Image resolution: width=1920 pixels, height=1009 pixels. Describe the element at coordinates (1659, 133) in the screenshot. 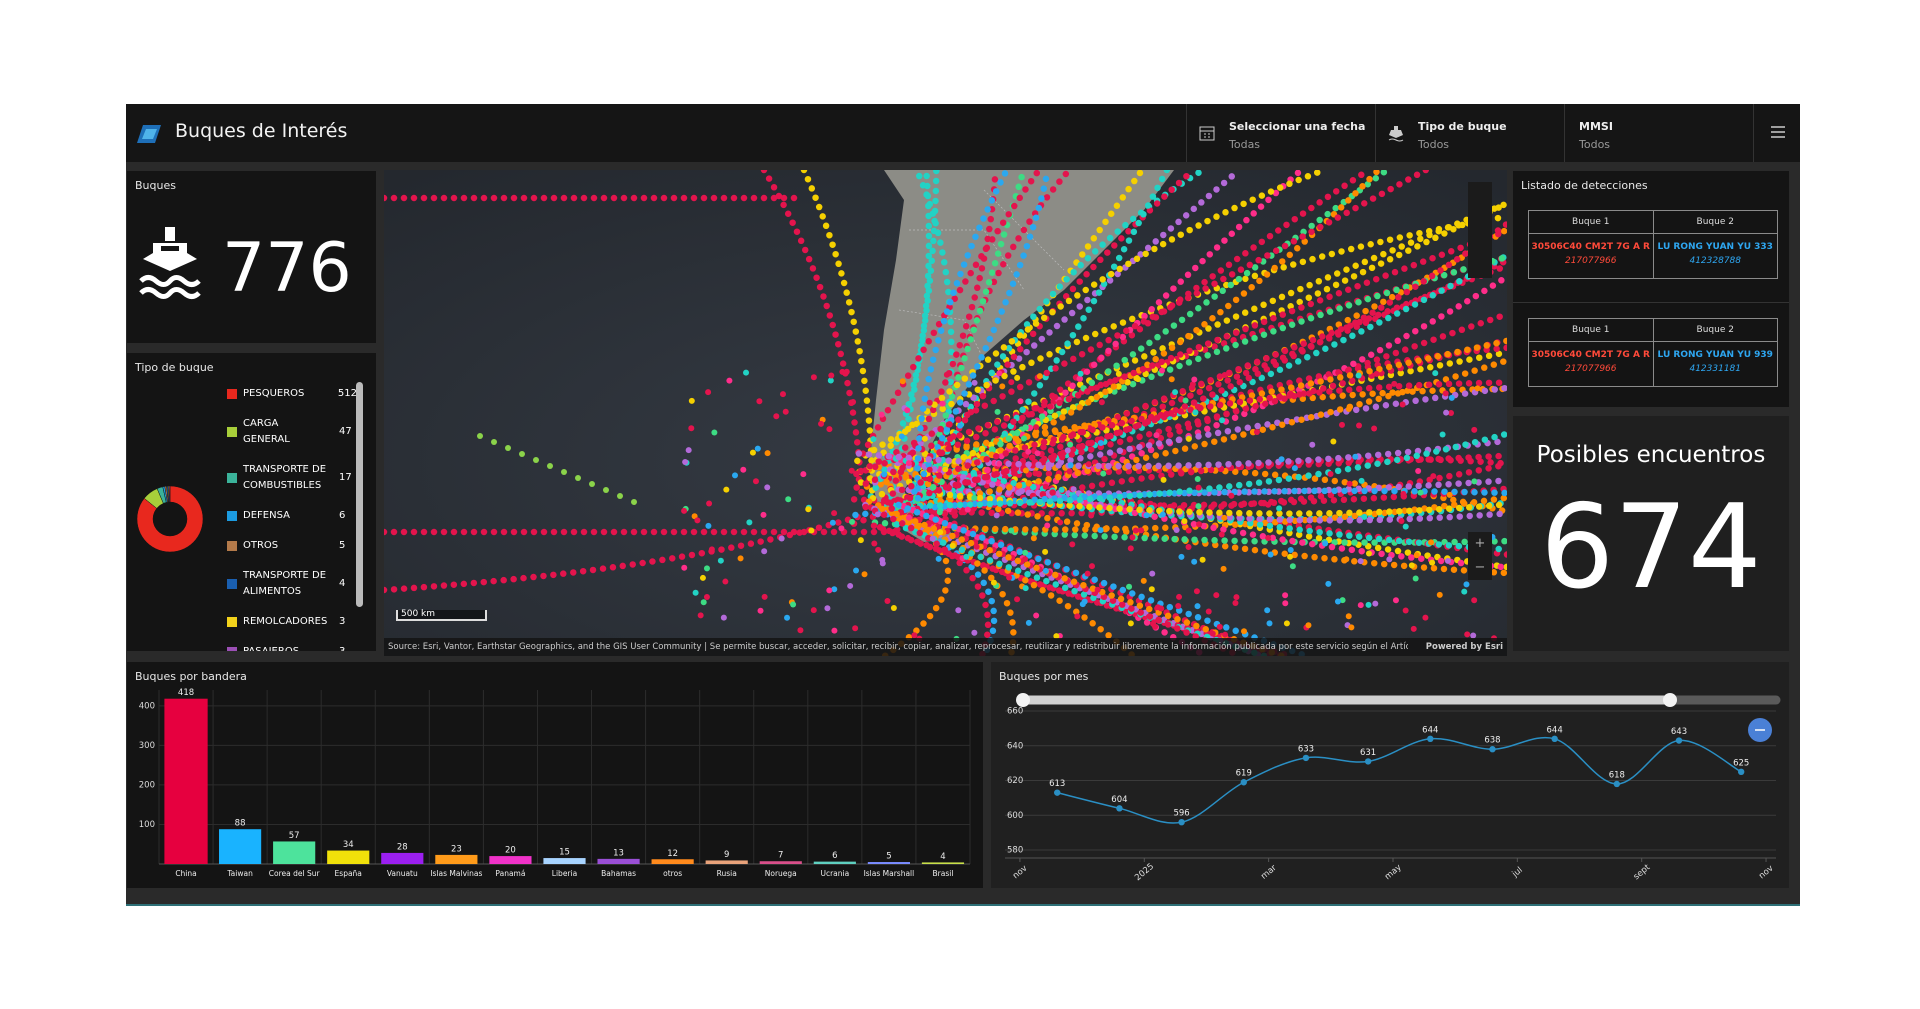

I see `mmsi-filter: MMSI Todos` at that location.